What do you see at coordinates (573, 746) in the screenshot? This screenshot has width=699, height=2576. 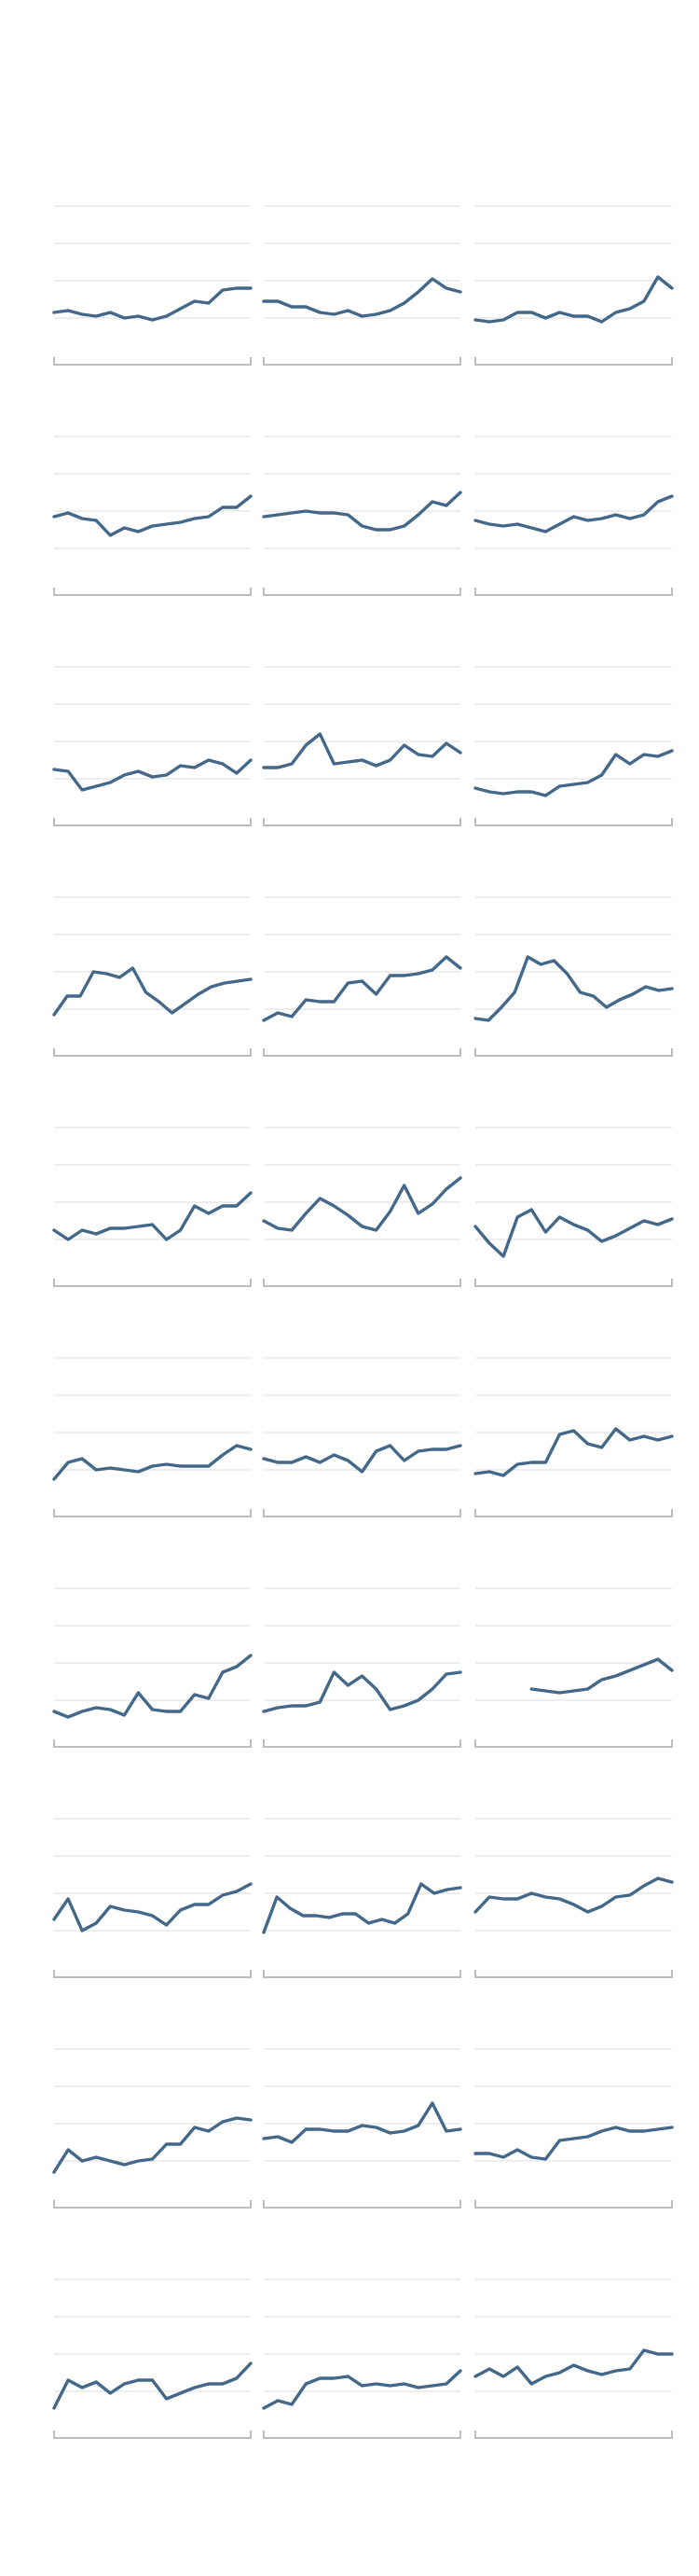 I see `panel-r3-c3` at bounding box center [573, 746].